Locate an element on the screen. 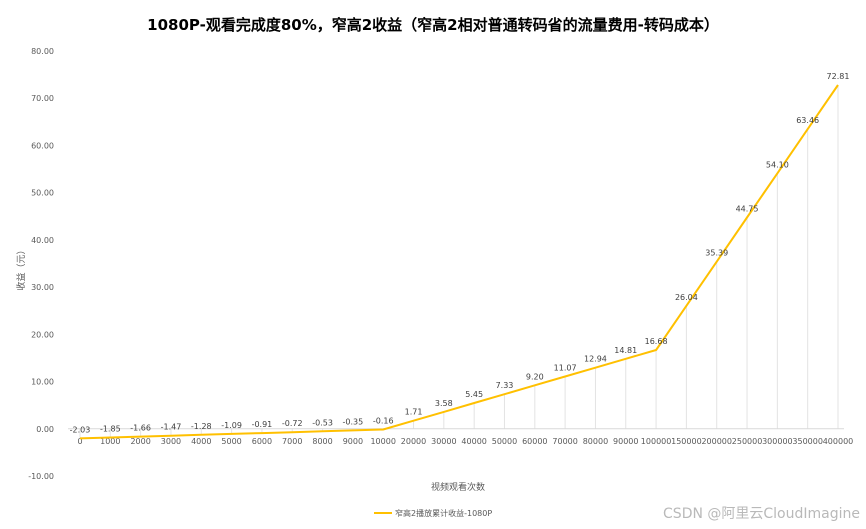  data-label: 12.94 is located at coordinates (595, 359).